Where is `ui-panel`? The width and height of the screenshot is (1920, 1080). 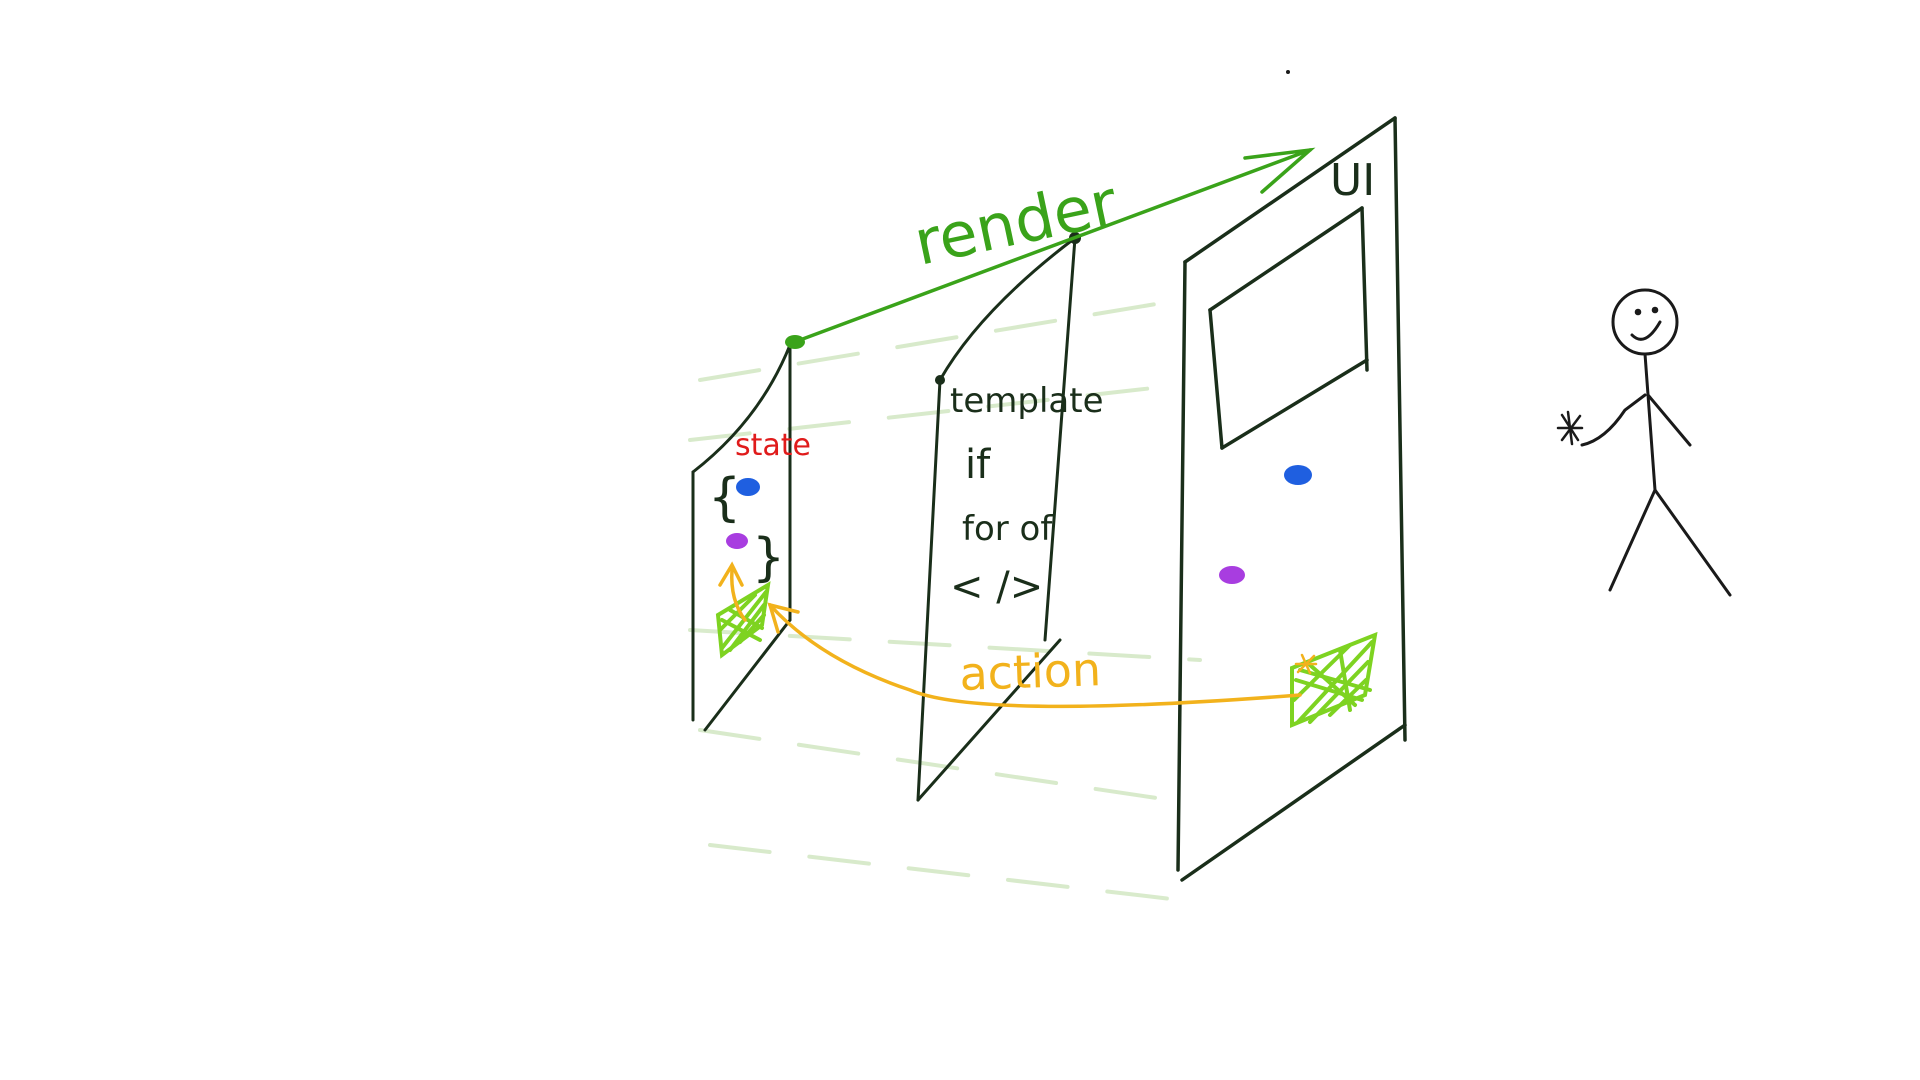
ui-panel is located at coordinates (1291, 499).